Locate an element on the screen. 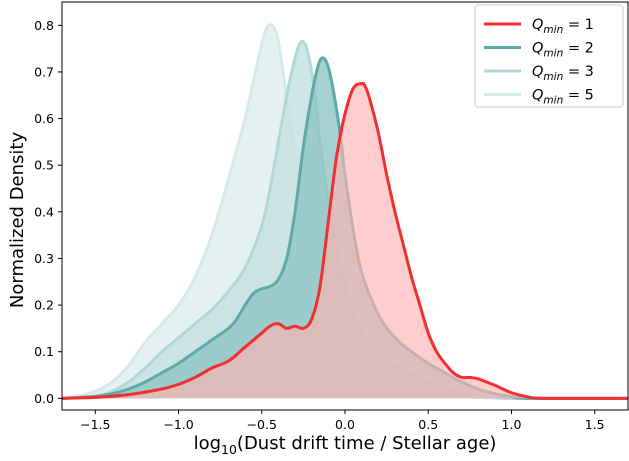 This screenshot has height=461, width=629. y-tick-label: 0.3 is located at coordinates (44, 258).